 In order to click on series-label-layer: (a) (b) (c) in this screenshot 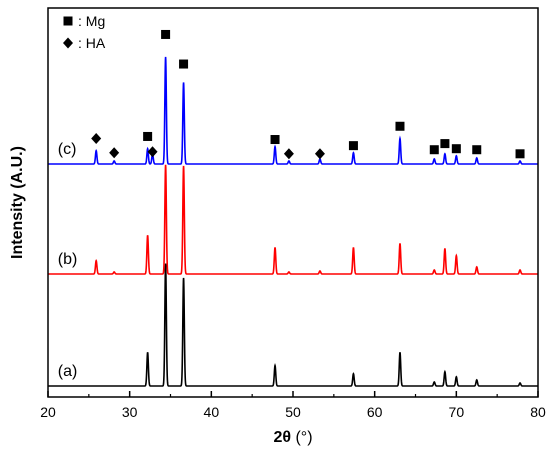, I will do `click(68, 260)`.